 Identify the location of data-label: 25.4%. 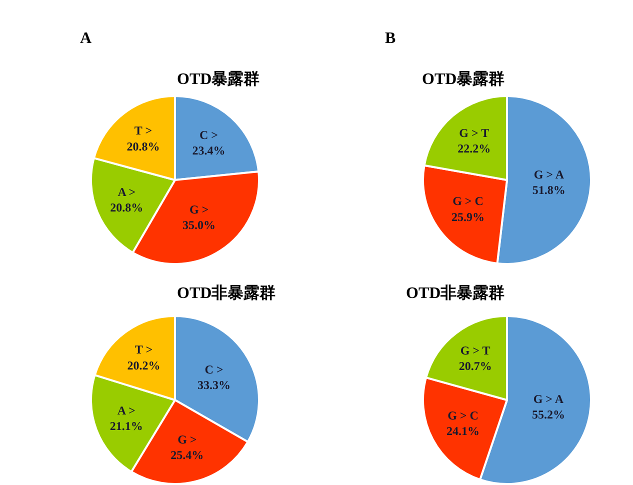
(187, 455).